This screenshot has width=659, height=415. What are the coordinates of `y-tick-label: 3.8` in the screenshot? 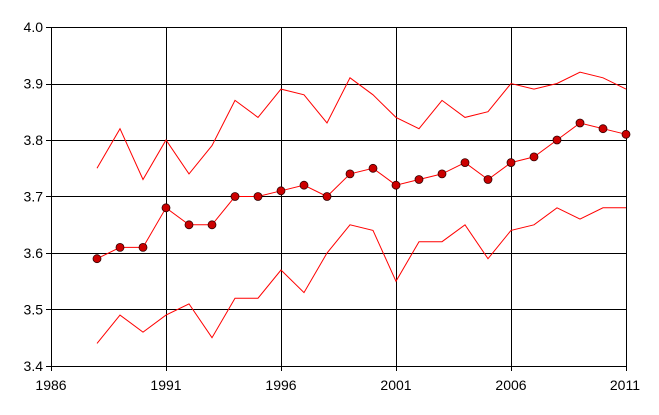 It's located at (34, 140).